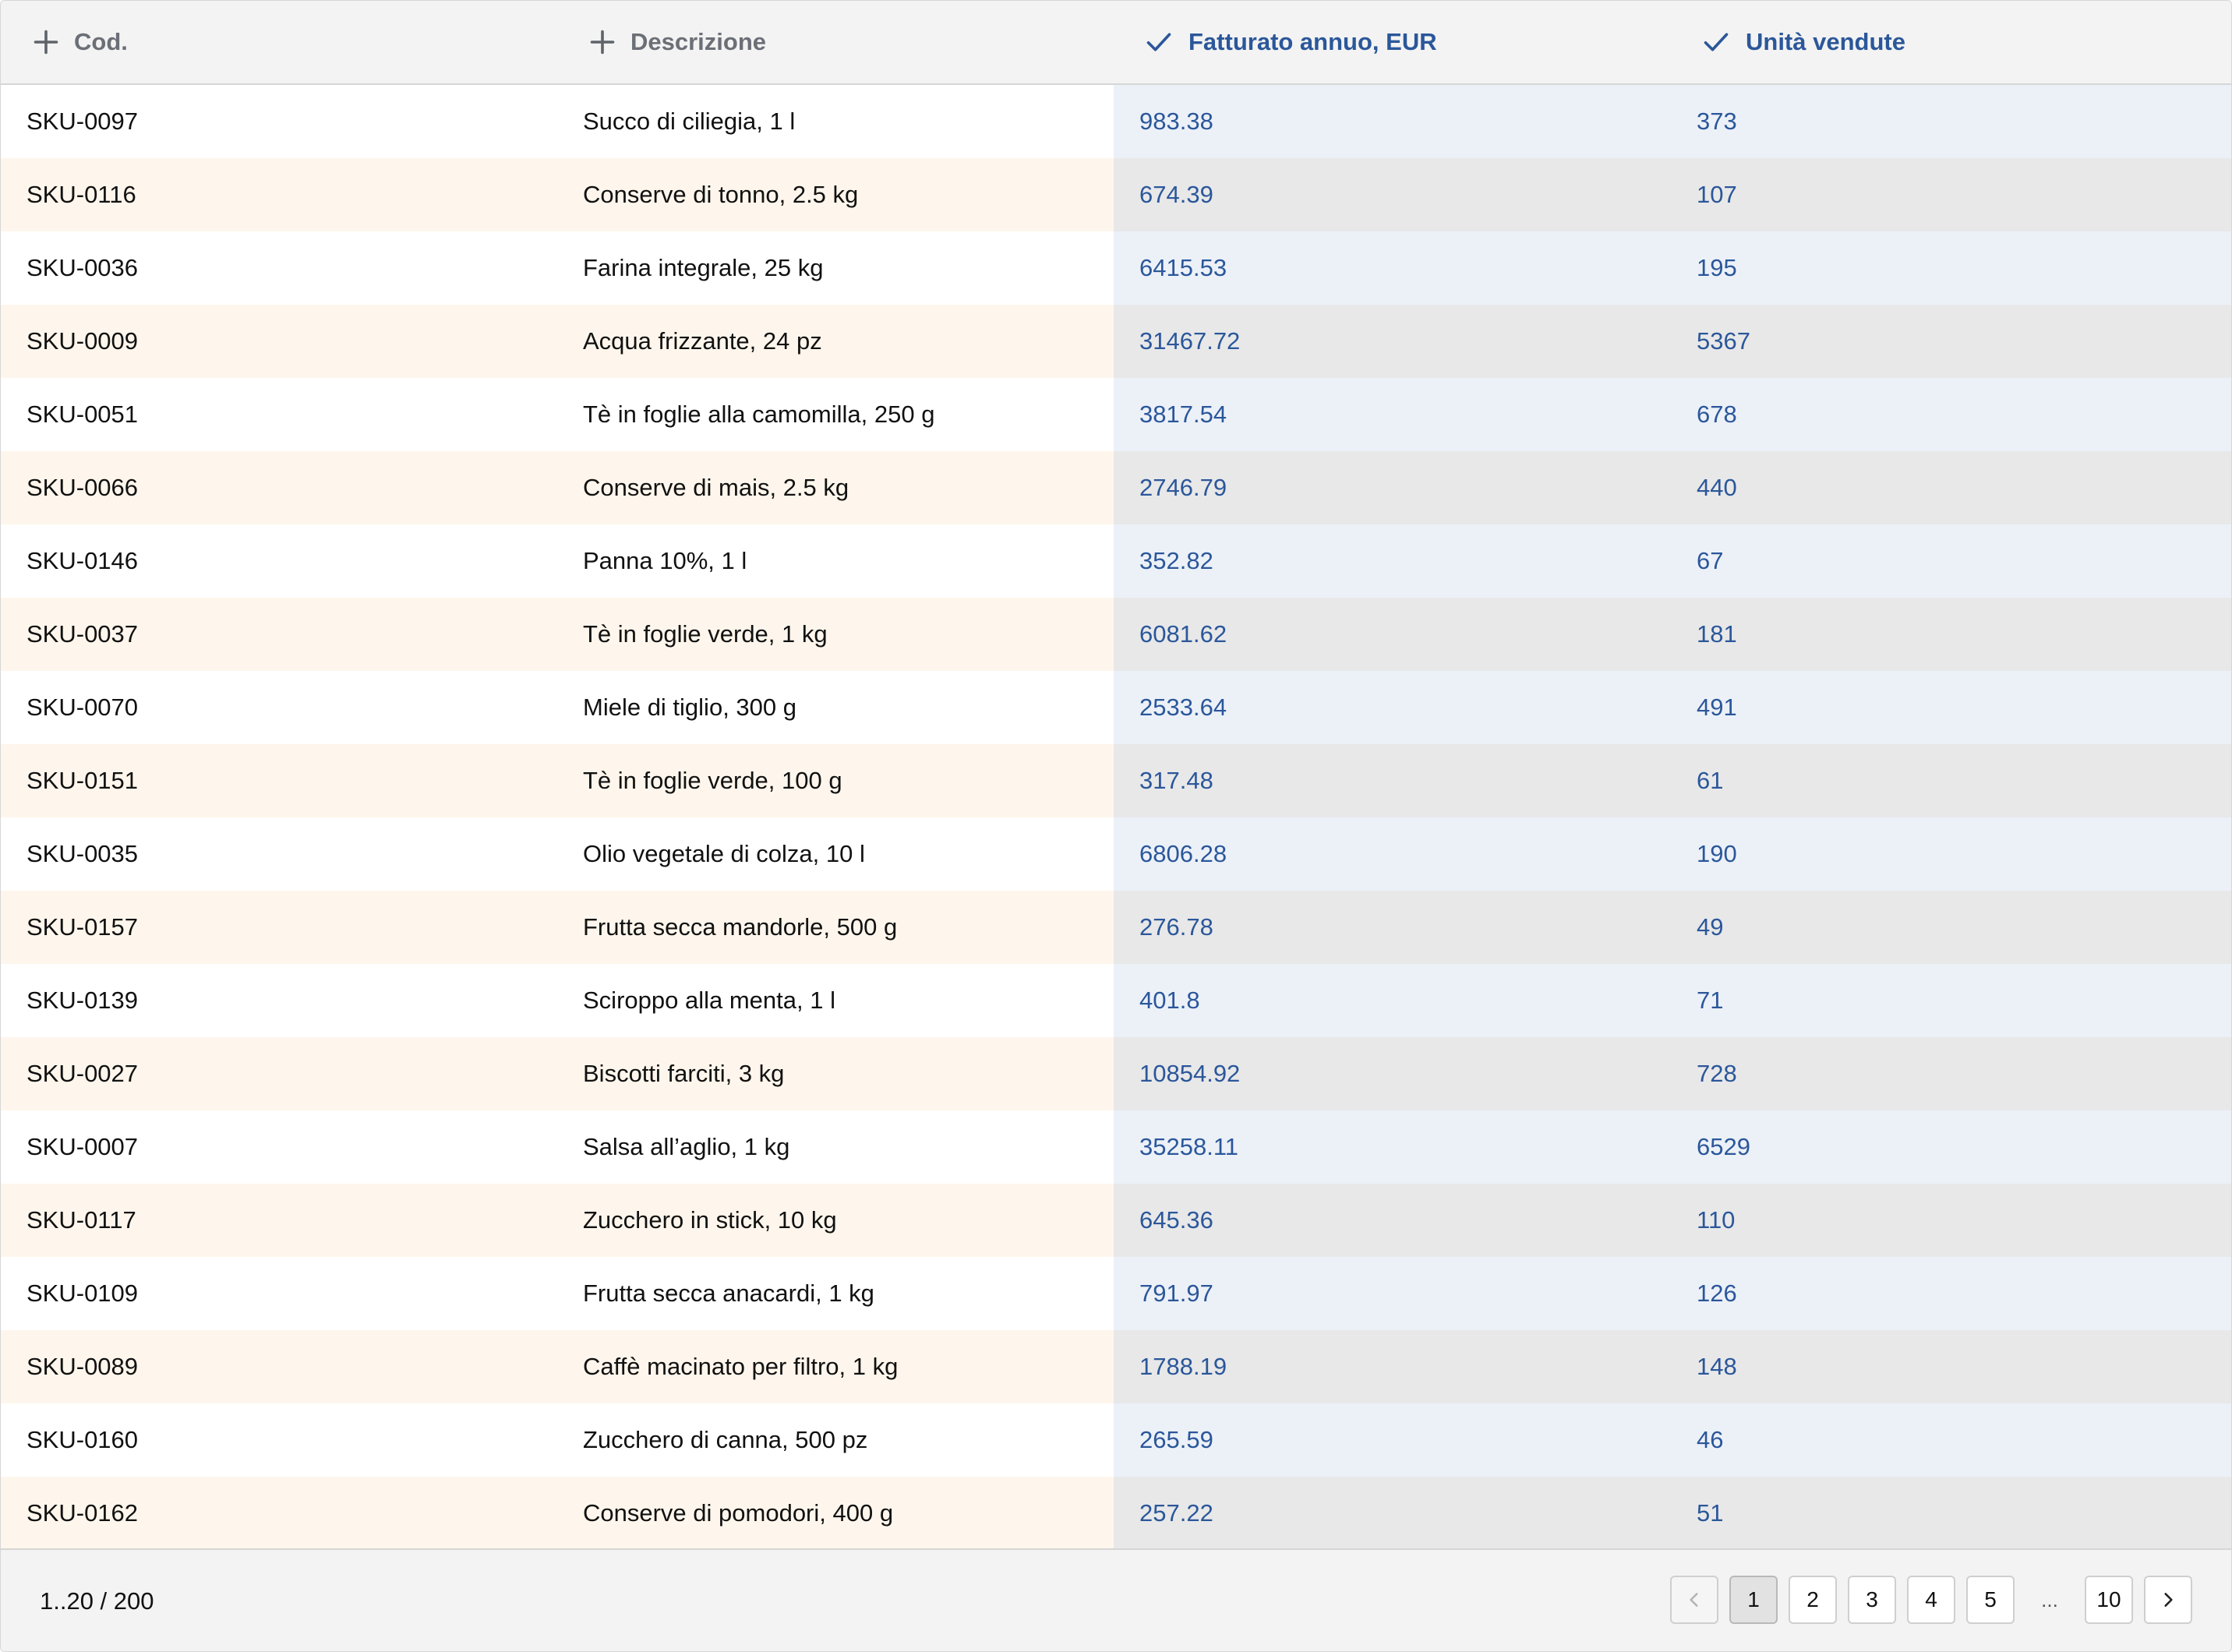 This screenshot has height=1652, width=2232. I want to click on cell-units: 728, so click(1951, 1073).